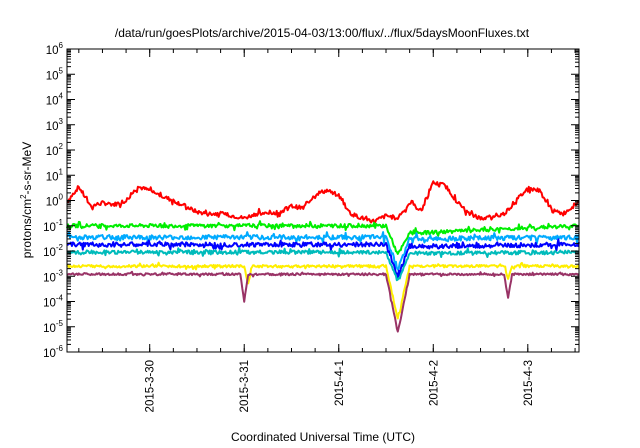 The height and width of the screenshot is (448, 640). Describe the element at coordinates (55, 49) in the screenshot. I see `y-tick-label: 10⁶` at that location.